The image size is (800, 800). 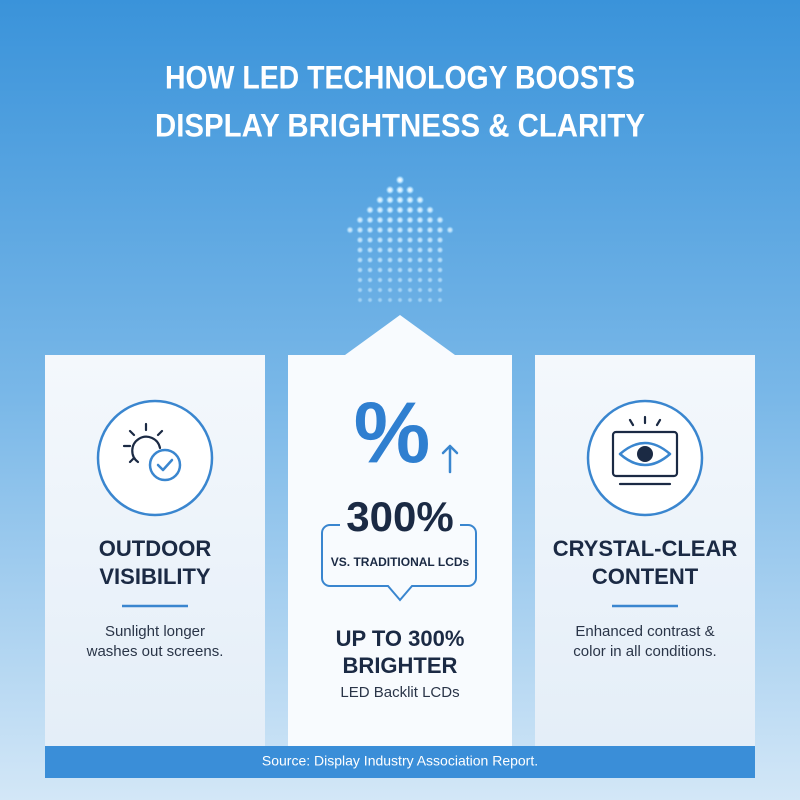 I want to click on card-text: washes out screens., so click(x=155, y=651).